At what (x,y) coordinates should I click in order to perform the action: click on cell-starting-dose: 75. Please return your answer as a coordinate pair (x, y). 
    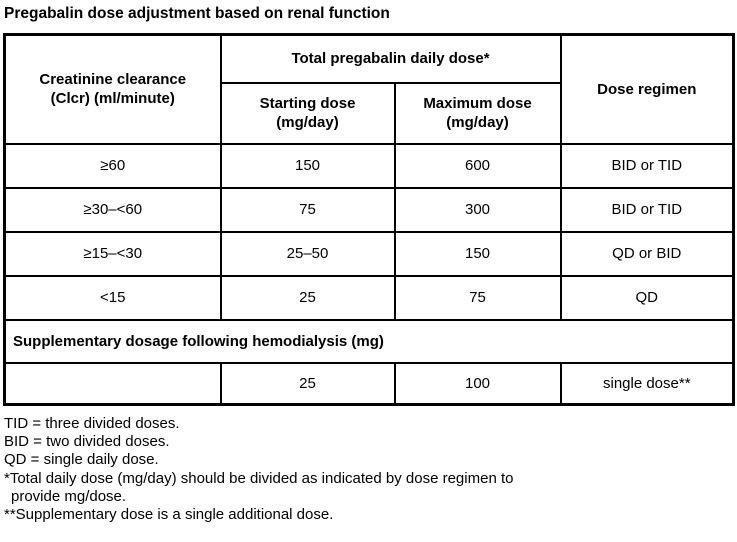
    Looking at the image, I should click on (307, 209).